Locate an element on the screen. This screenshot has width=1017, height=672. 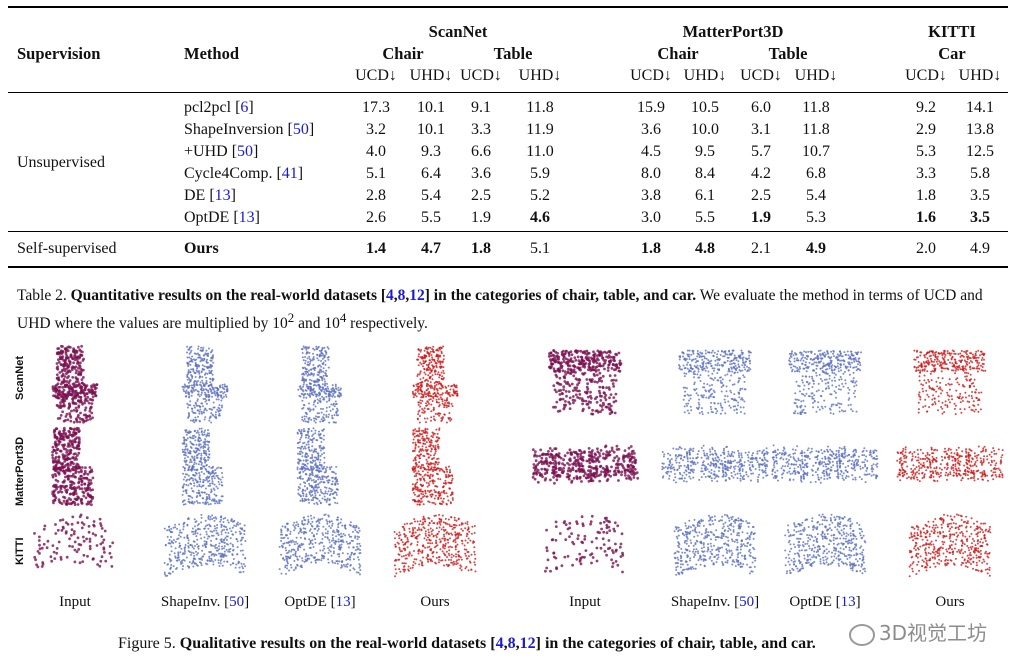
point-cloud-shapeinv-scannet is located at coordinates (205, 384).